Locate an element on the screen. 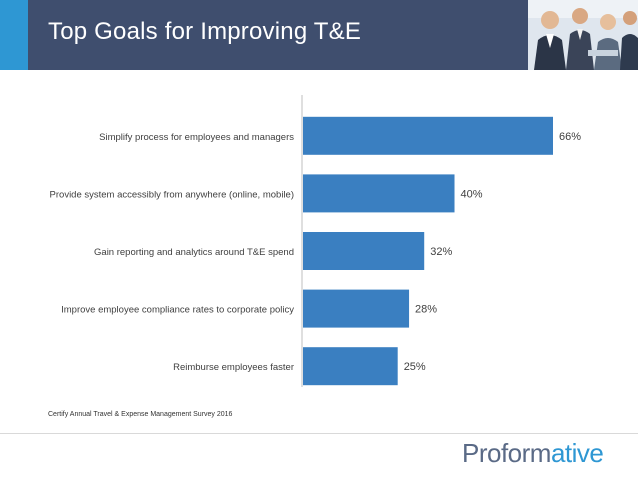 This screenshot has height=479, width=638. data-label: 32% is located at coordinates (441, 252).